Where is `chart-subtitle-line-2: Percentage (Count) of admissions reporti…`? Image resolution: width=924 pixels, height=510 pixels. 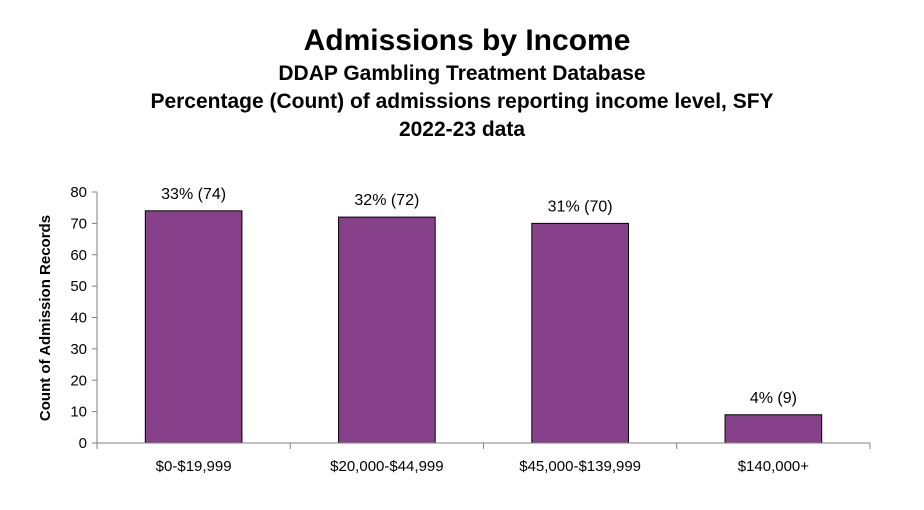 chart-subtitle-line-2: Percentage (Count) of admissions reporti… is located at coordinates (462, 101).